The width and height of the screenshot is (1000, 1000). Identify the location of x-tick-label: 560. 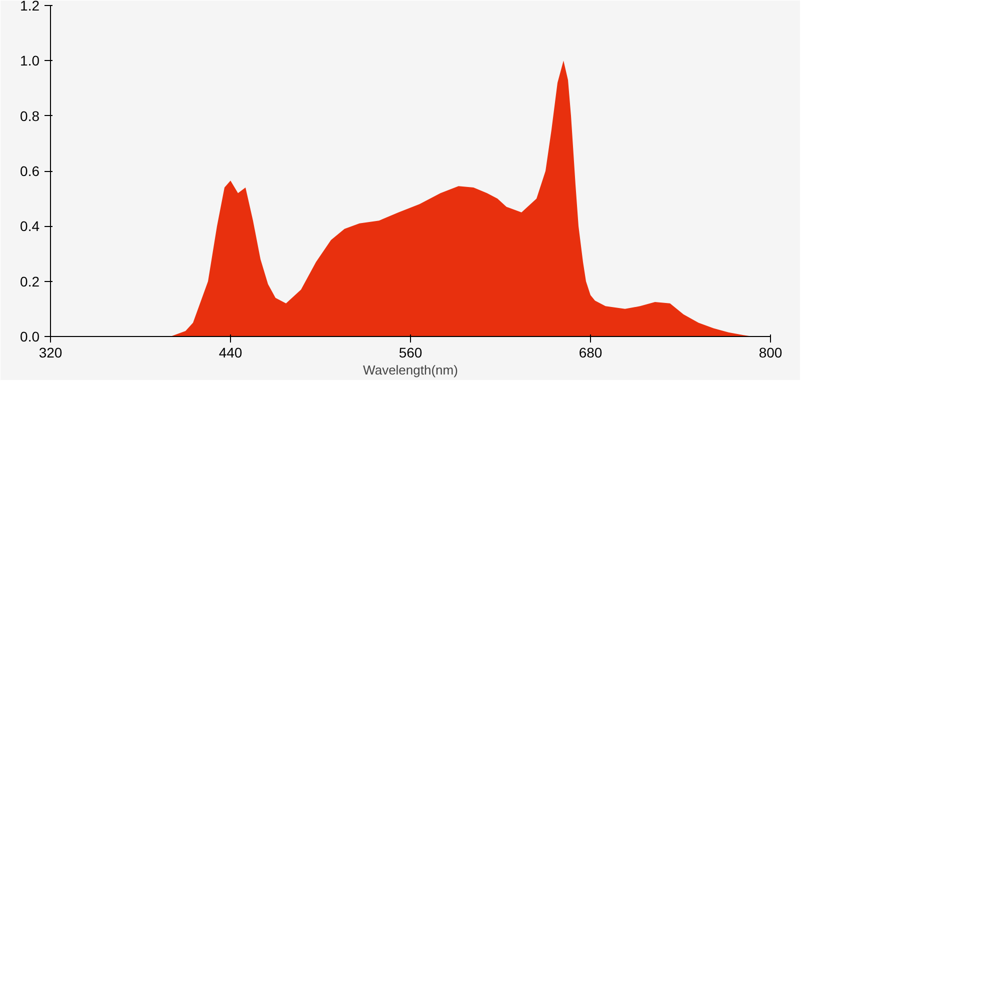
(410, 352).